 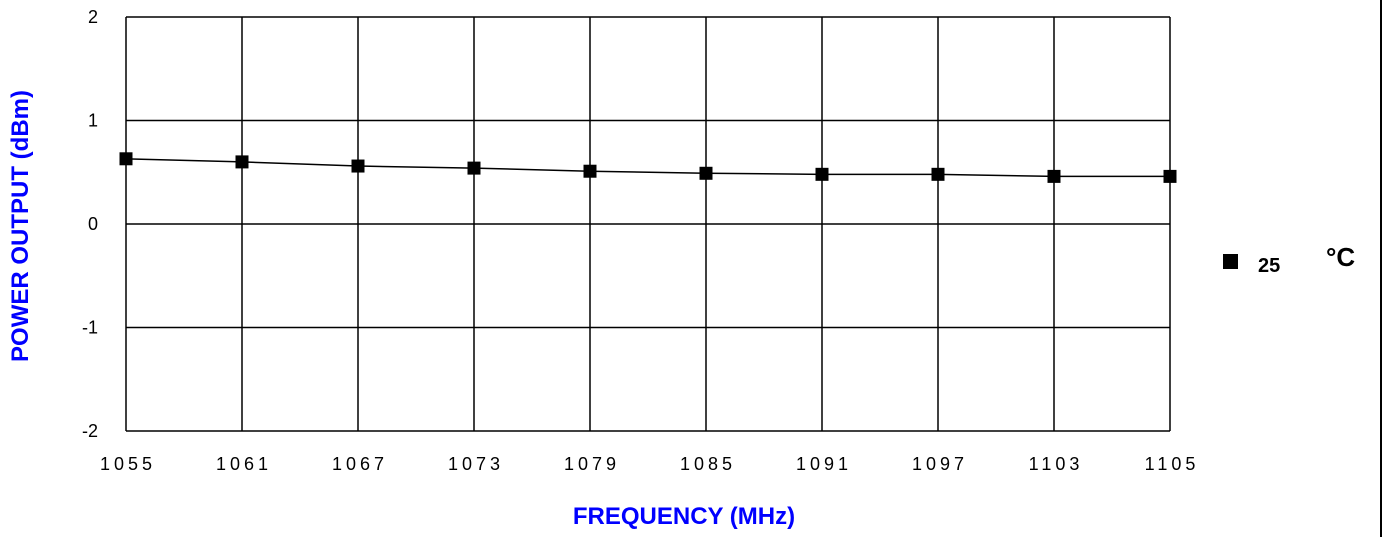 I want to click on x-tick-label: 1105, so click(x=1172, y=464).